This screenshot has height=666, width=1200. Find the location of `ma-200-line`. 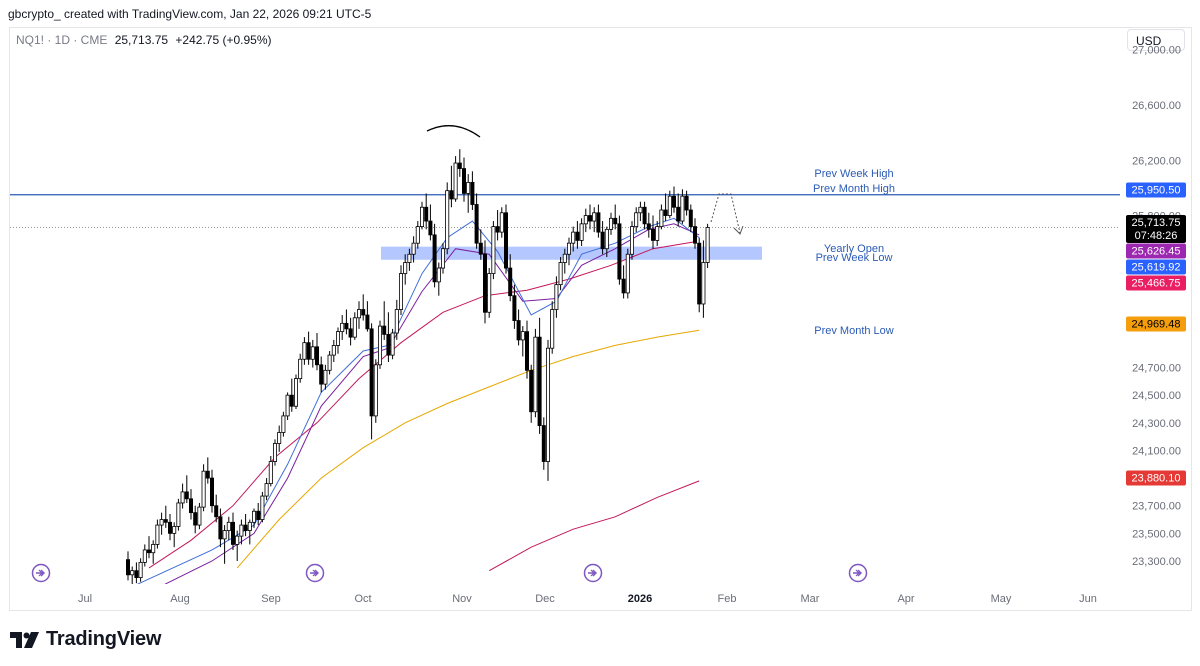

ma-200-line is located at coordinates (594, 526).